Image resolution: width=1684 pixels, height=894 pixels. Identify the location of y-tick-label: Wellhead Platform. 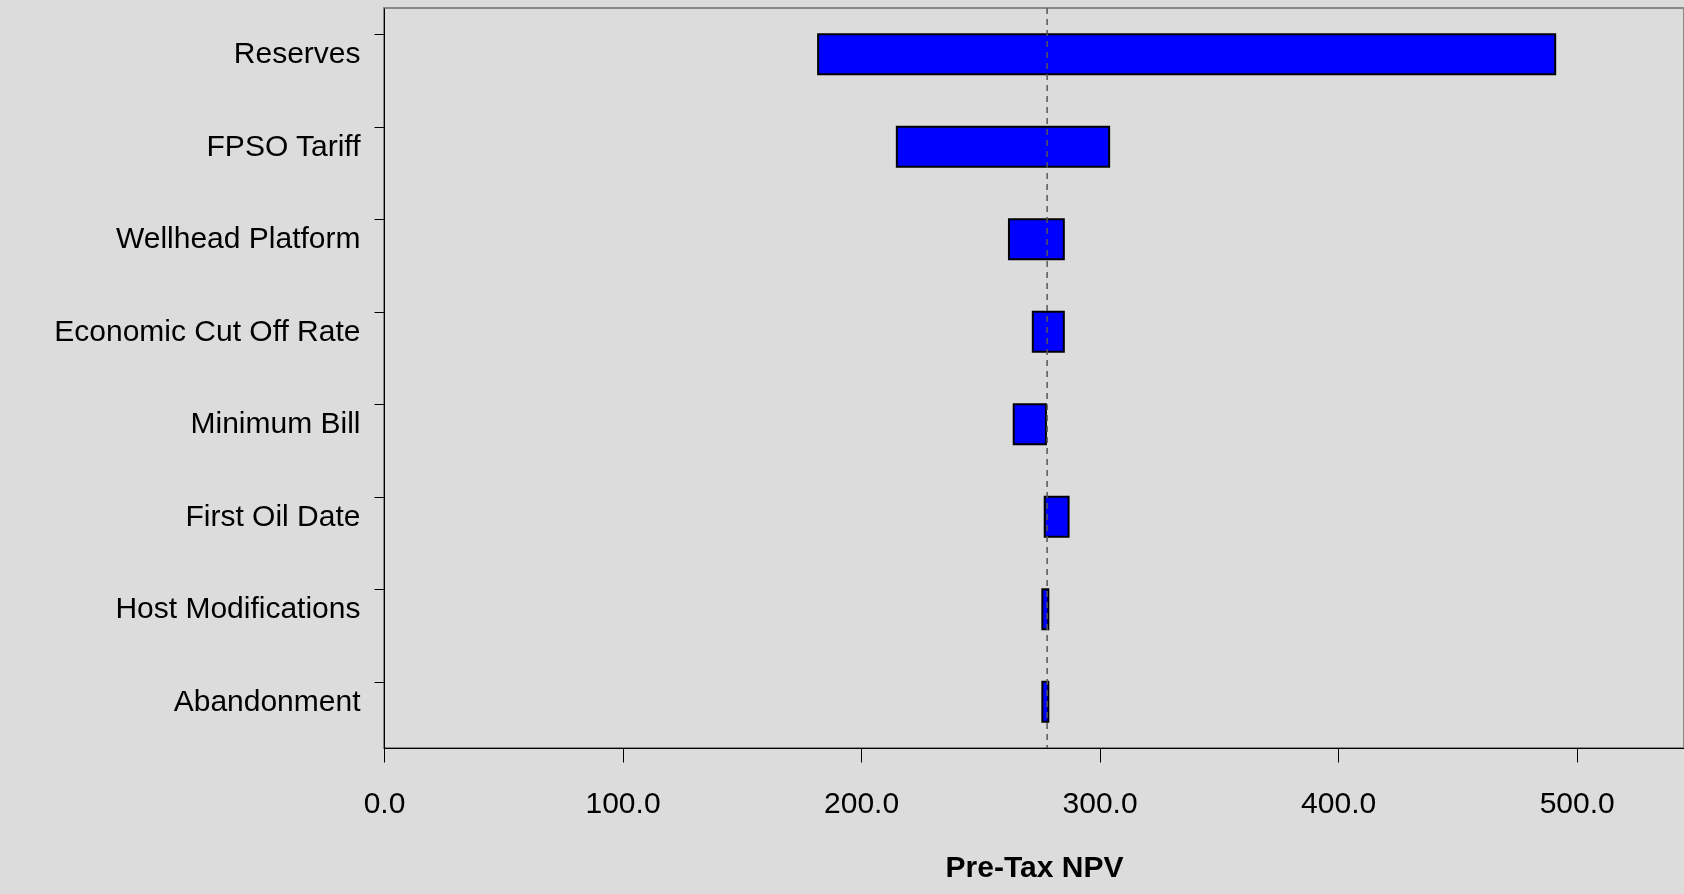
(238, 238).